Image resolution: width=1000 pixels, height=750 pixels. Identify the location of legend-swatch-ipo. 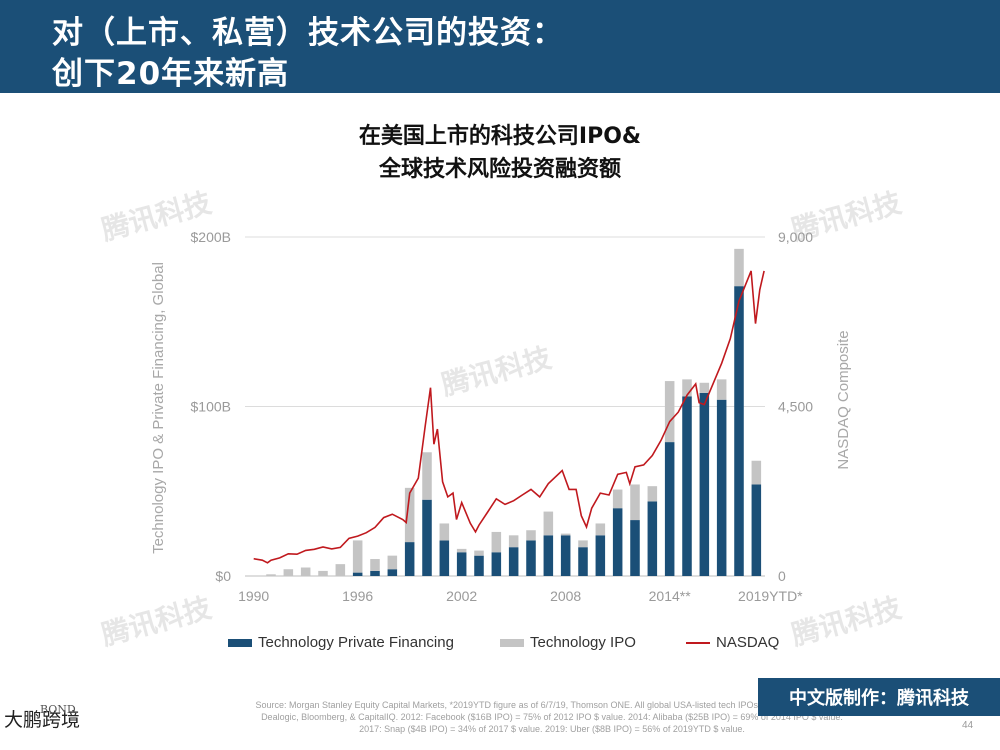
(512, 642).